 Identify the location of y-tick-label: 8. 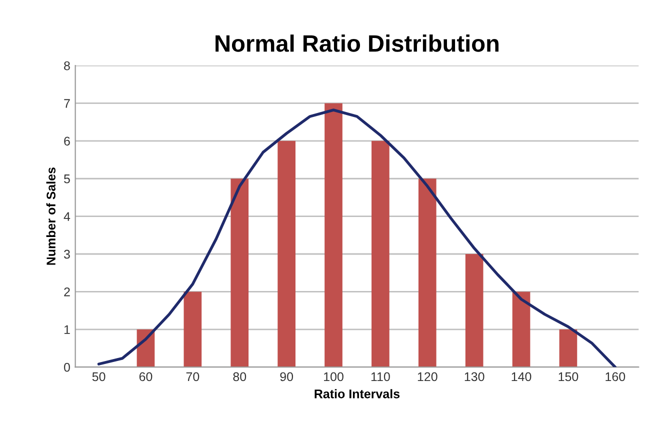
(67, 65).